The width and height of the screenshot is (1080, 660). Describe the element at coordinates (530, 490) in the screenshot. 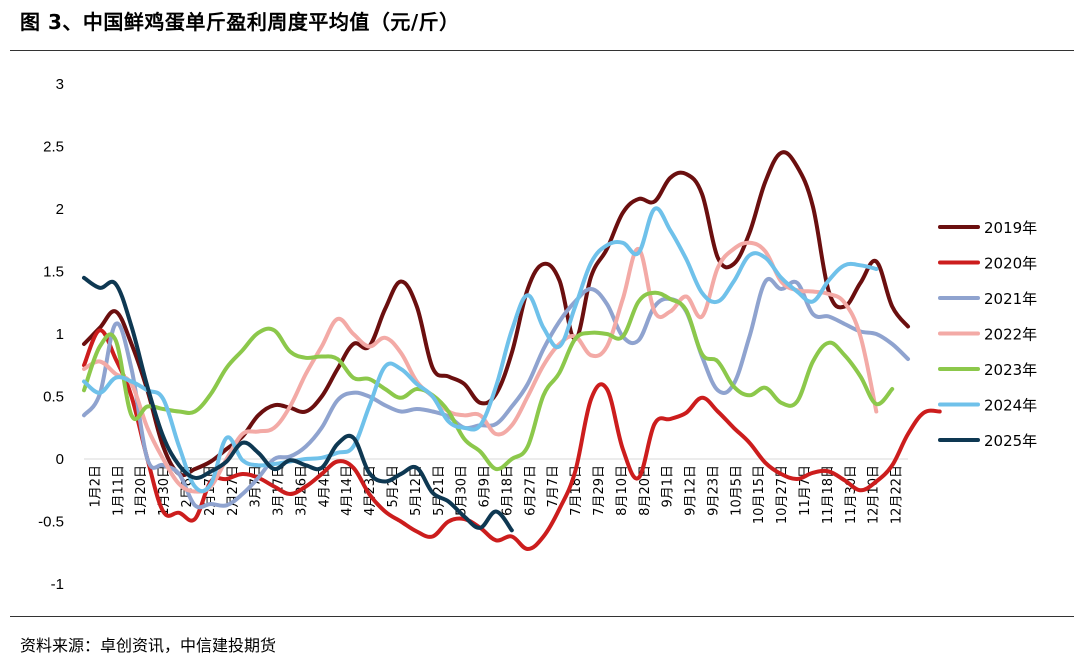

I see `x-tick-label: 6月27日` at that location.